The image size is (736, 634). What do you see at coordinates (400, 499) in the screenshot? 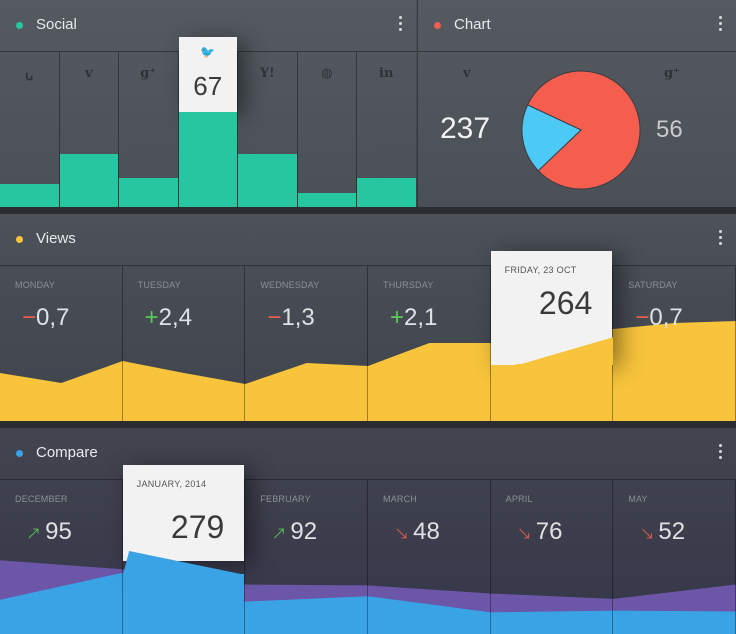
I see `month-label: MARCH` at bounding box center [400, 499].